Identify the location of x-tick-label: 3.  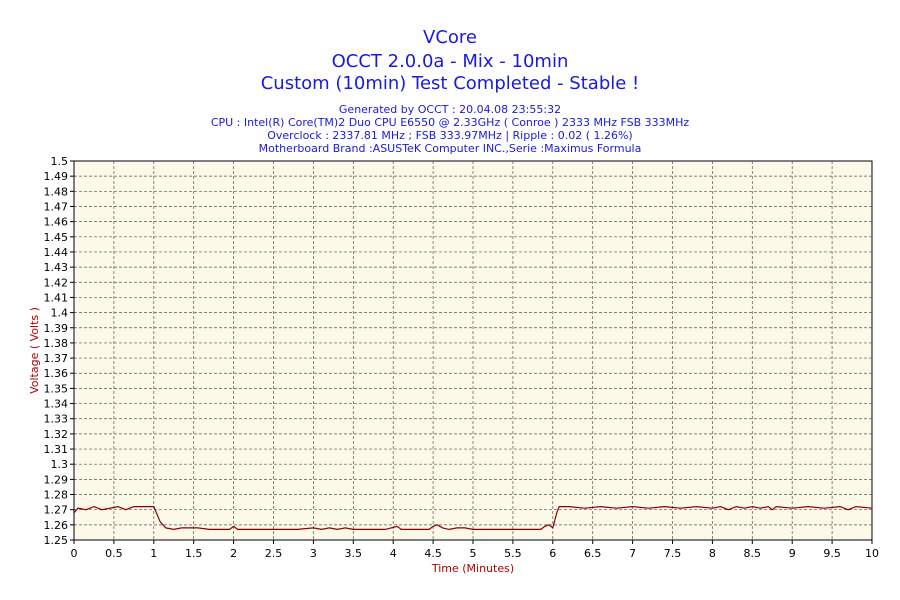
(313, 553).